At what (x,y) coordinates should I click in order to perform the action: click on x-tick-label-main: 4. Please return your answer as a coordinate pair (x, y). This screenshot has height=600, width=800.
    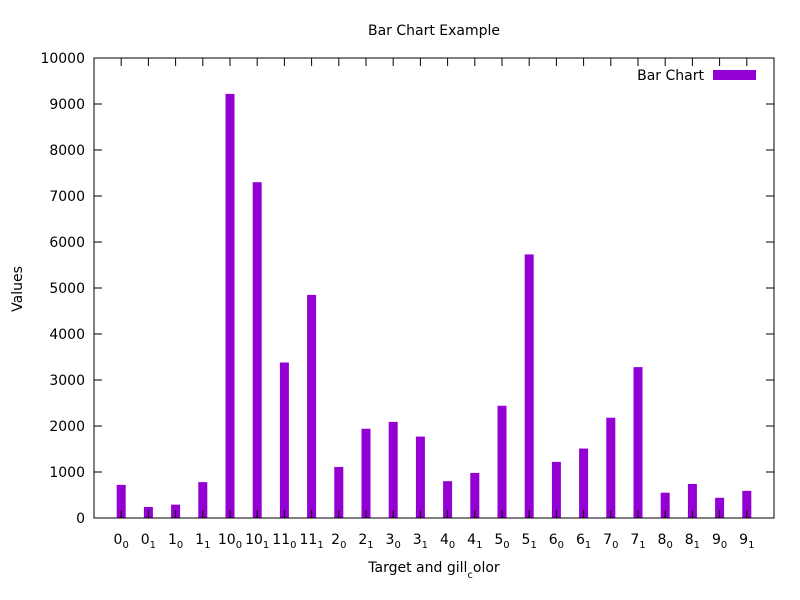
    Looking at the image, I should click on (444, 540).